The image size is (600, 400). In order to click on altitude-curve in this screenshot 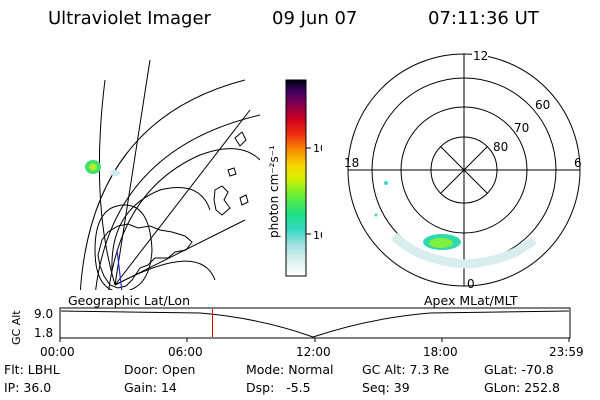, I will do `click(315, 324)`.